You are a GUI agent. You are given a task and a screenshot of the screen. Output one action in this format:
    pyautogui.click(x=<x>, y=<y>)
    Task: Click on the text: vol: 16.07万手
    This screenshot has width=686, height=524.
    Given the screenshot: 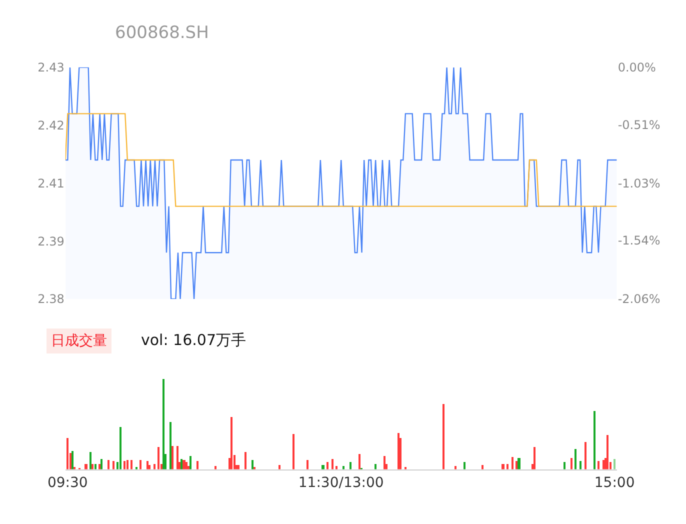 What is the action you would take?
    pyautogui.click(x=193, y=340)
    